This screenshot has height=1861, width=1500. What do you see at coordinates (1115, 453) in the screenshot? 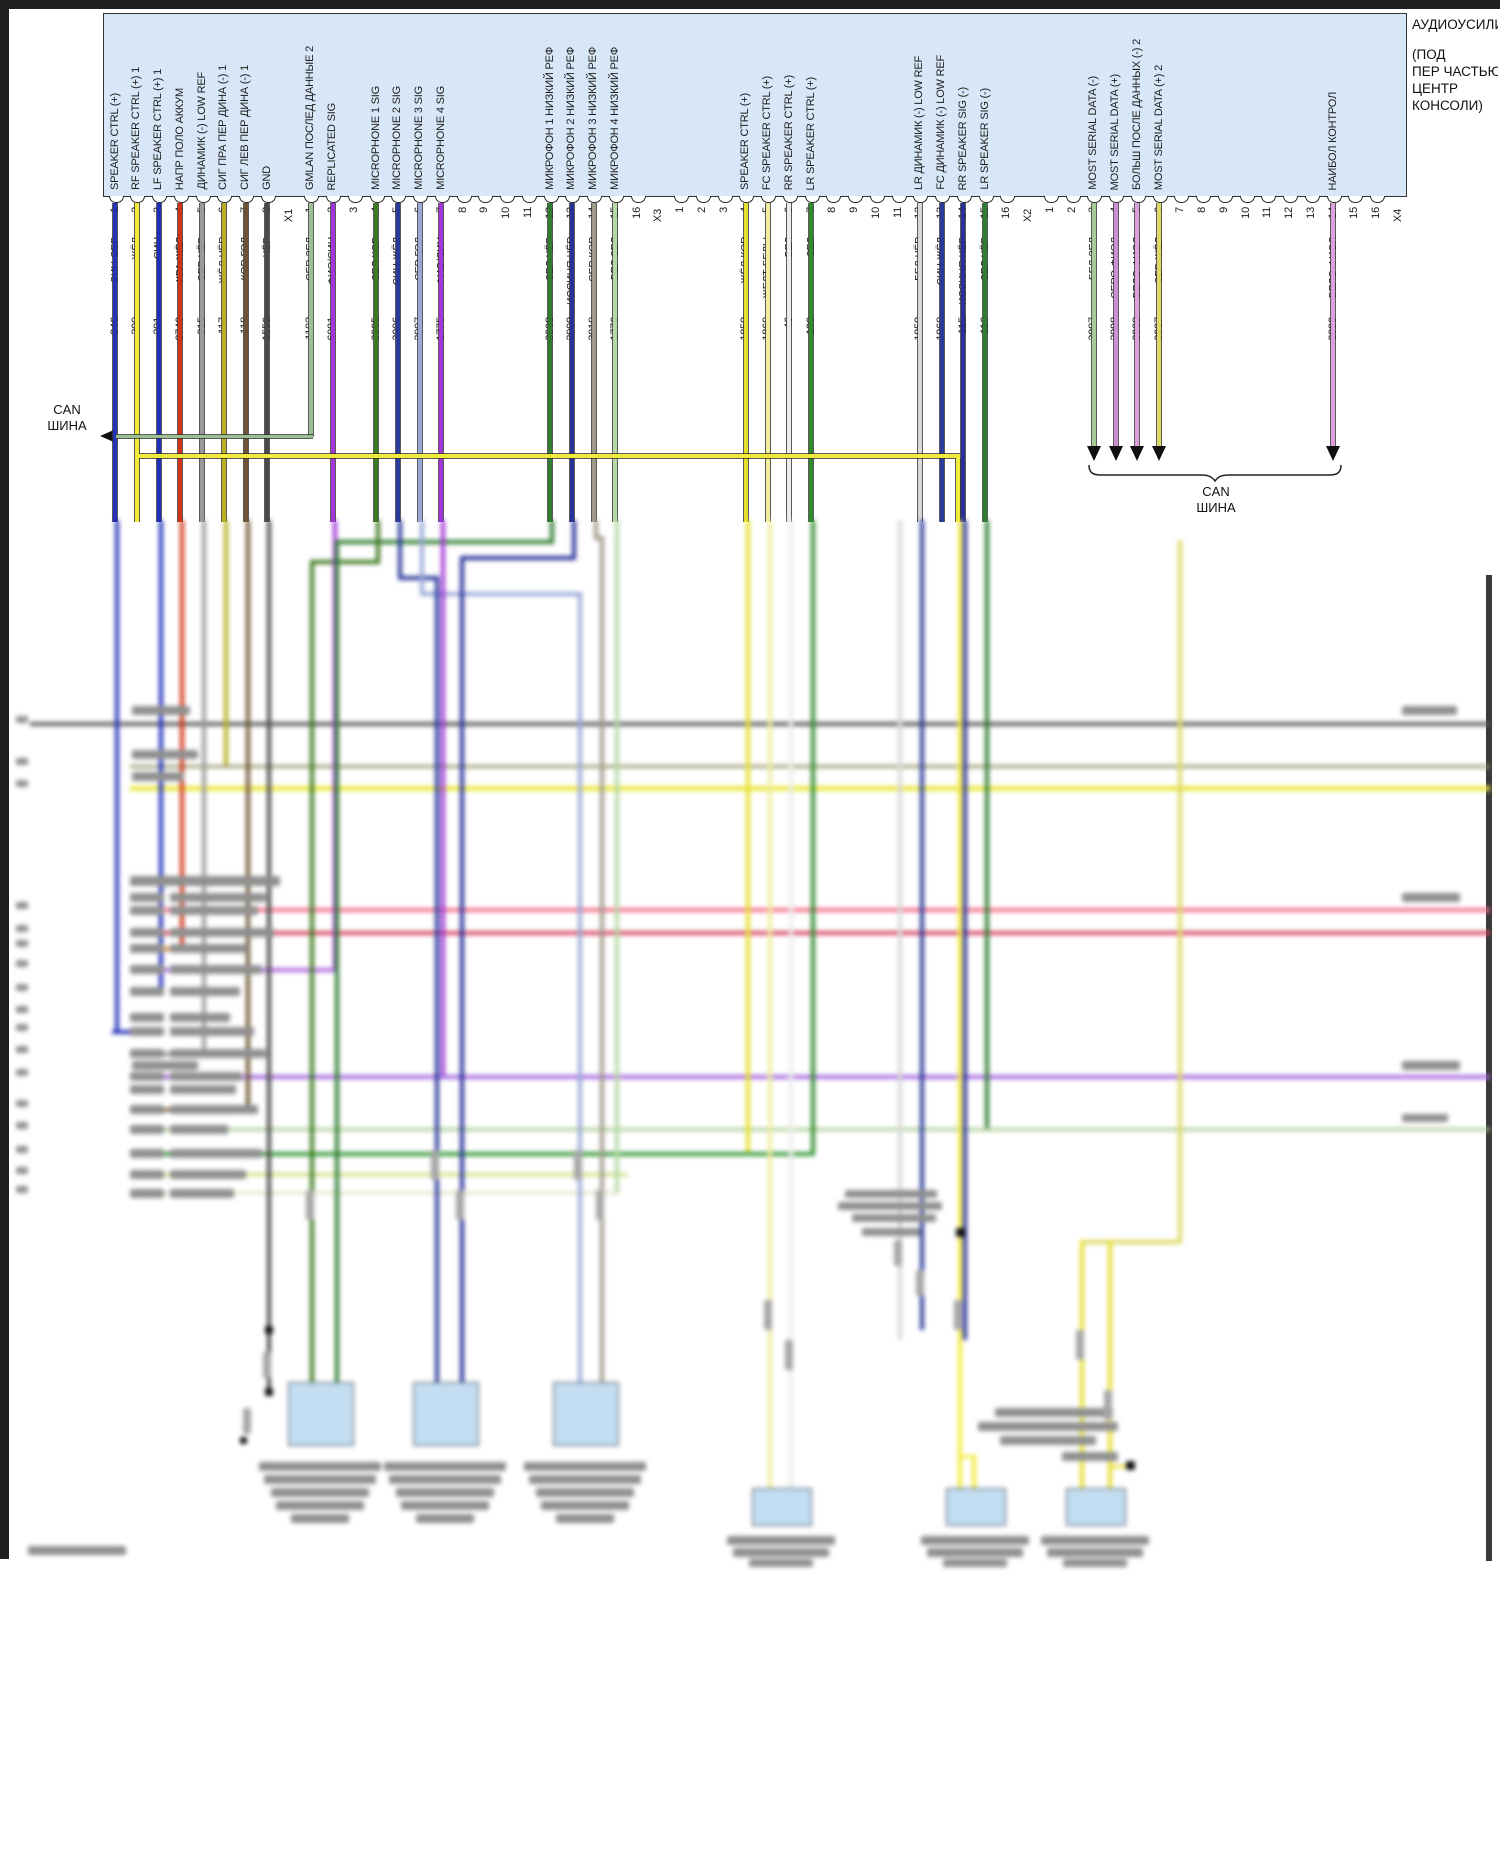
I see `can-arrow-icon` at bounding box center [1115, 453].